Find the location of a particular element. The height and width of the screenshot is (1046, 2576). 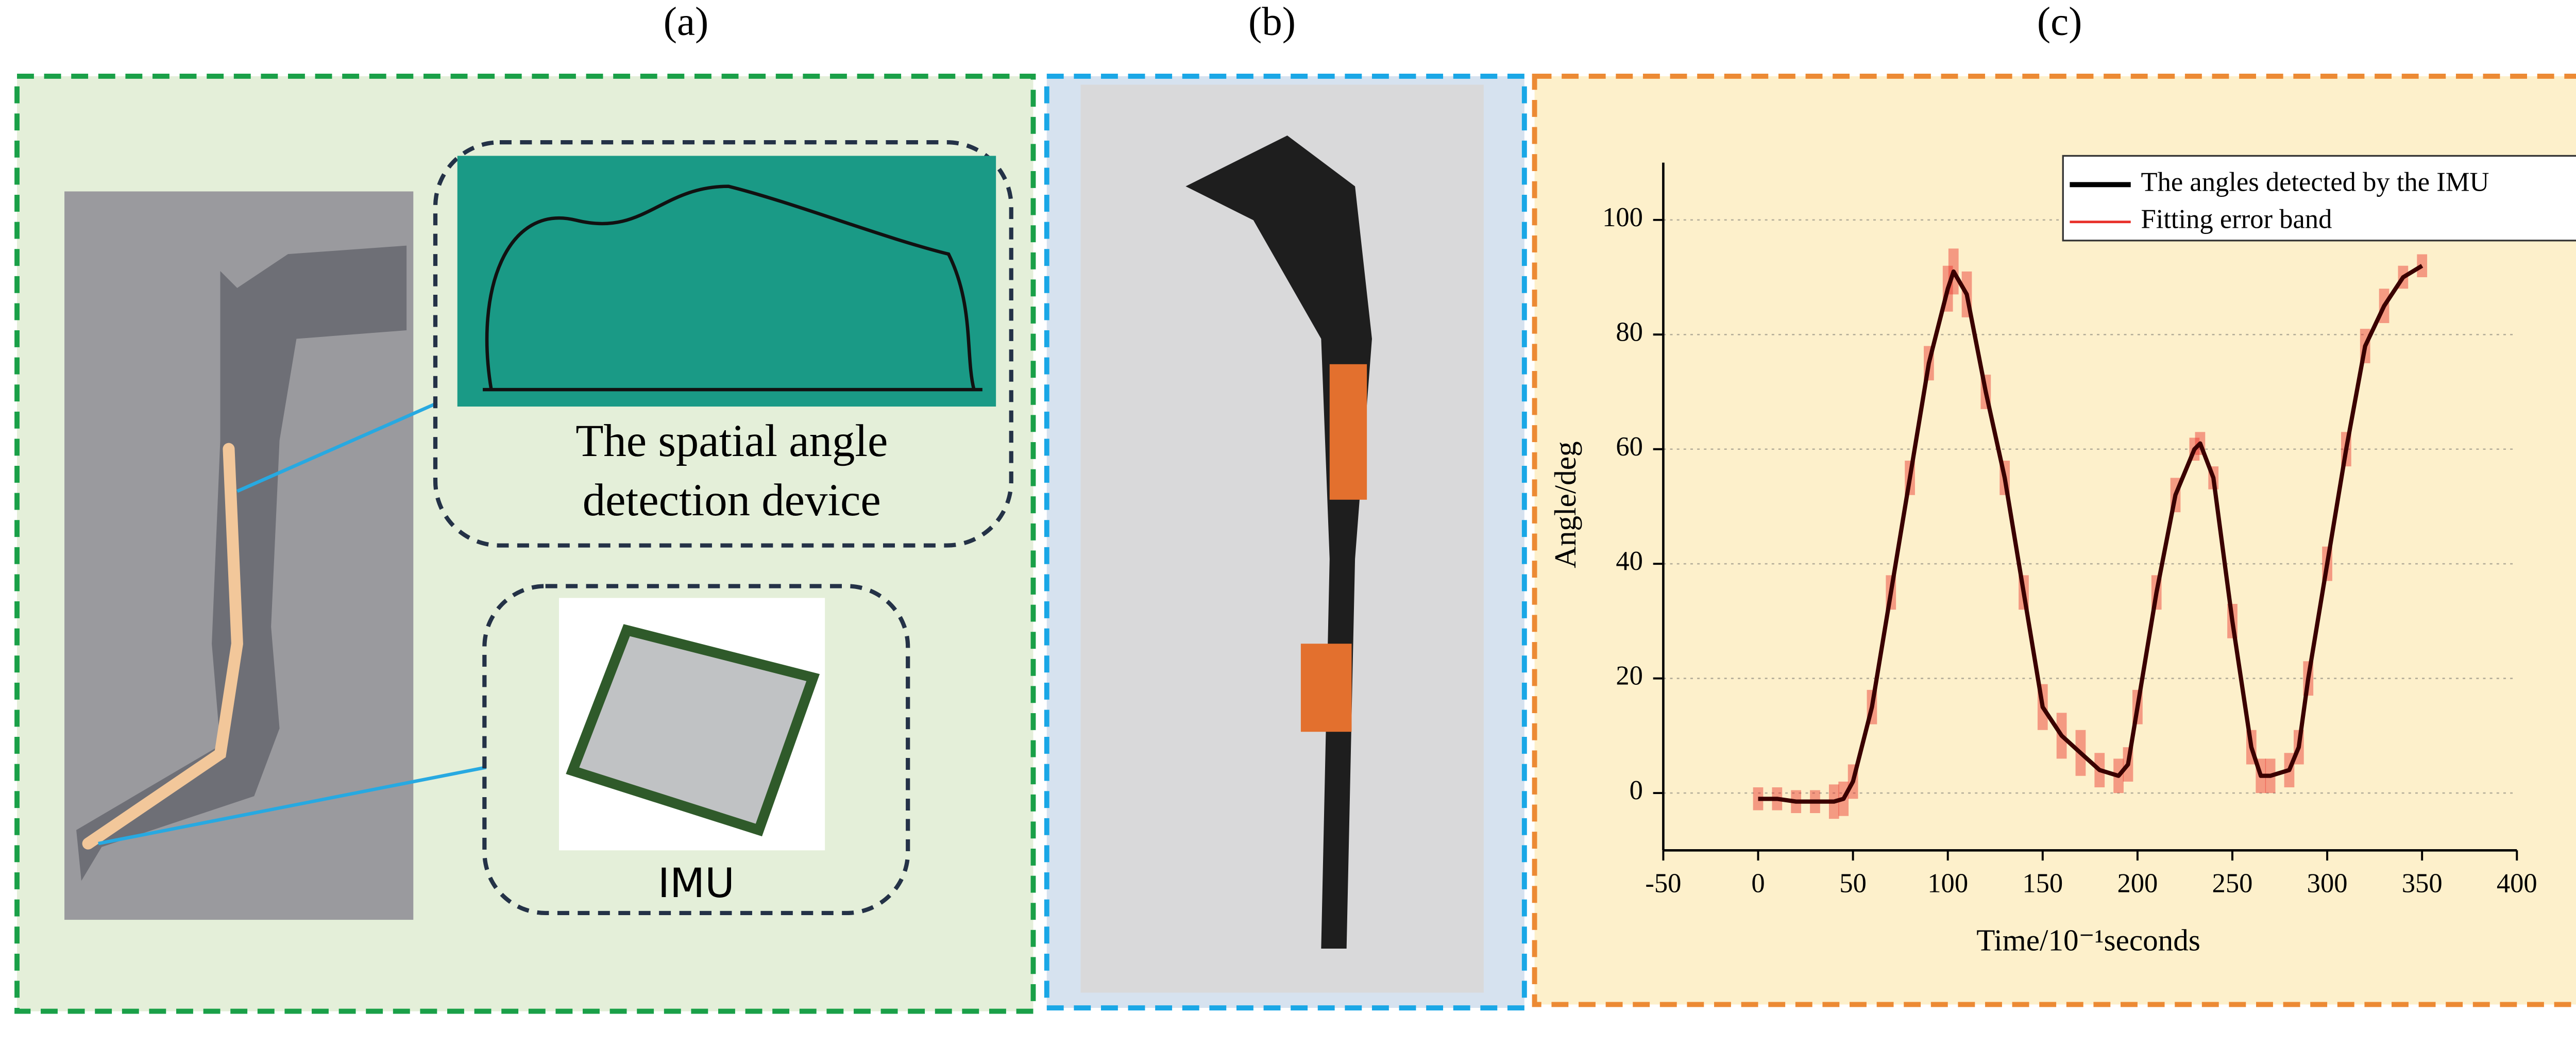

imu-callout is located at coordinates (696, 750).